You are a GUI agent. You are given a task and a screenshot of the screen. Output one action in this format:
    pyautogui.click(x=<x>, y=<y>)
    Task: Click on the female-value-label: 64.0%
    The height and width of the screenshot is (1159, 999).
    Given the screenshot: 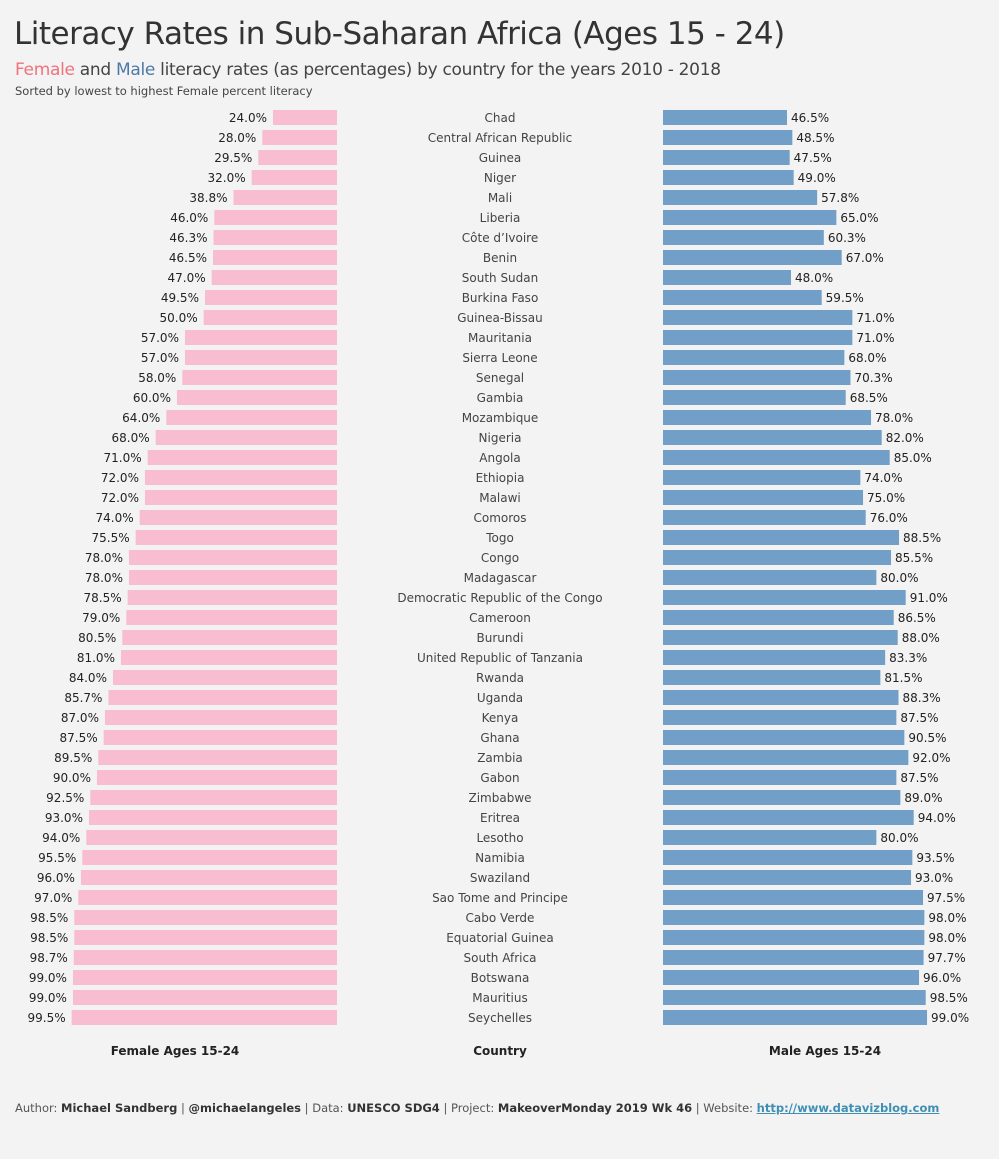 What is the action you would take?
    pyautogui.click(x=141, y=418)
    